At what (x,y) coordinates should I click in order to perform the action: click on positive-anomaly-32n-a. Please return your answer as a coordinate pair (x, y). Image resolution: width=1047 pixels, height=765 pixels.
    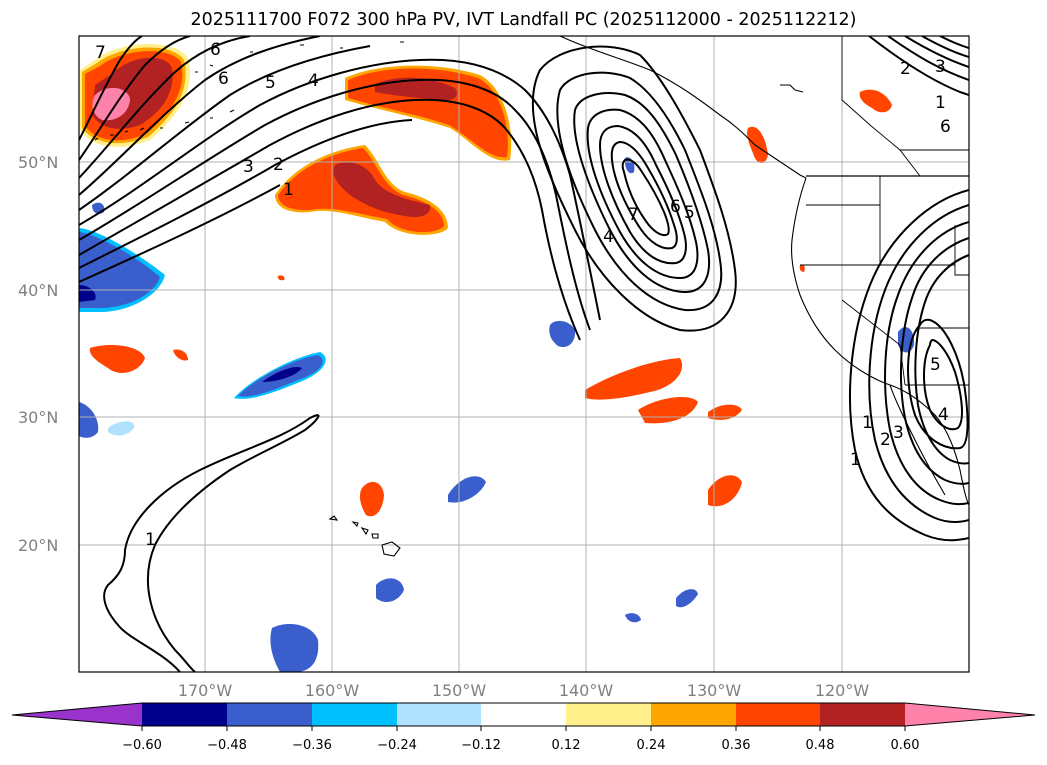
    Looking at the image, I should click on (634, 379).